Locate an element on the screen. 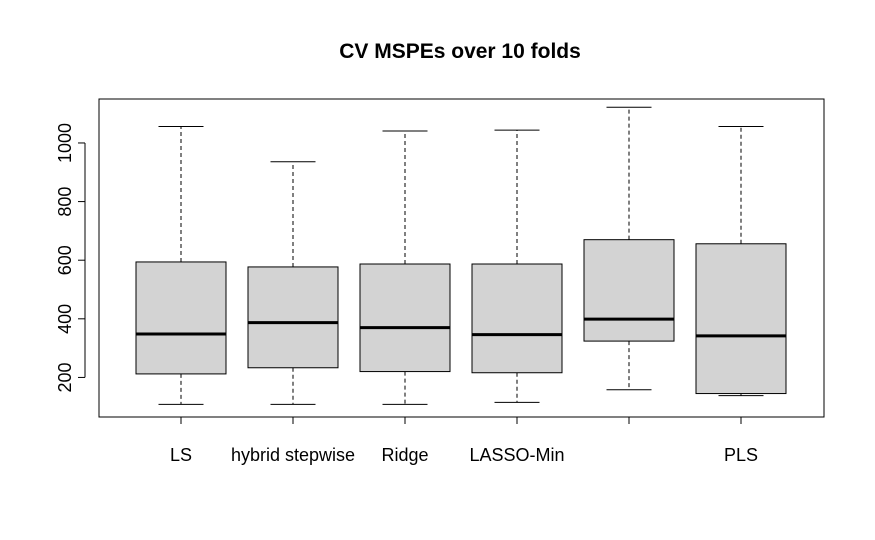 The width and height of the screenshot is (875, 540). x-tick-label: LS is located at coordinates (181, 455).